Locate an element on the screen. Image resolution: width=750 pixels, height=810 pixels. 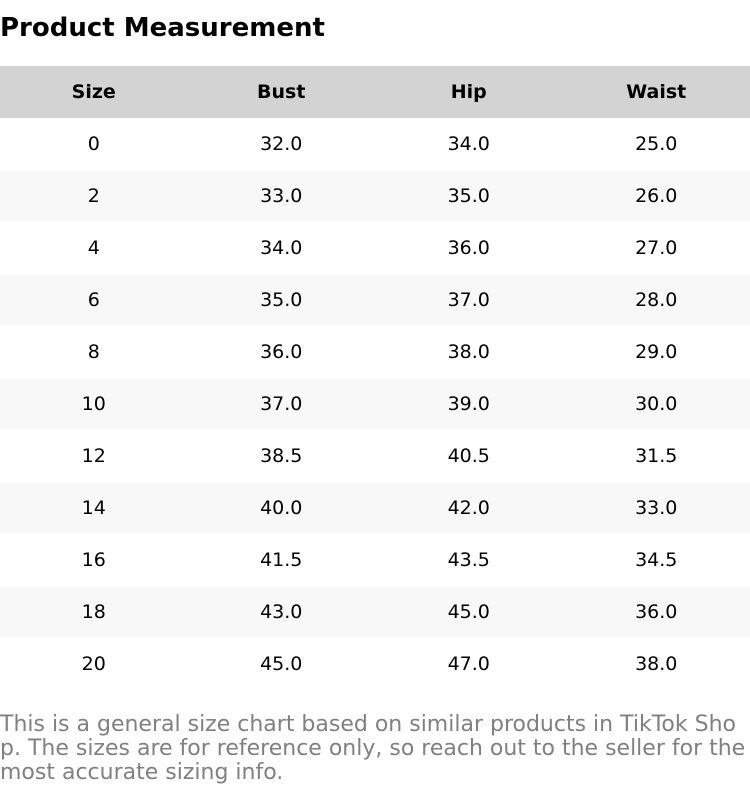
cell-waist: 26.0 is located at coordinates (656, 196).